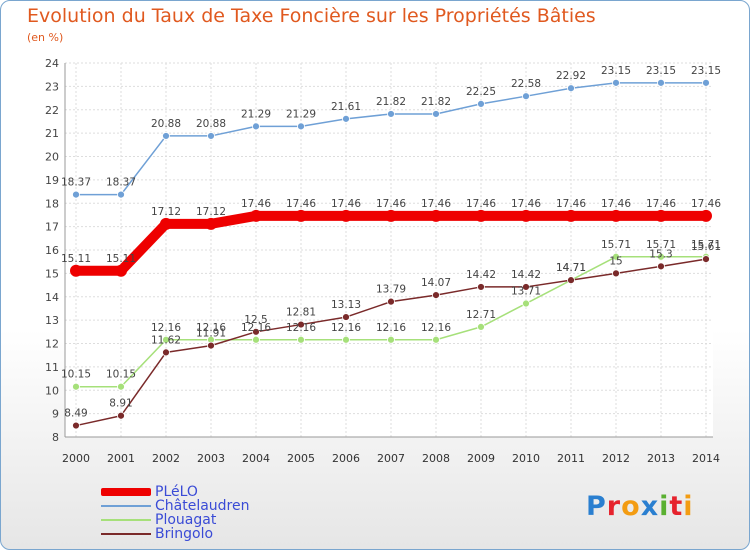 The height and width of the screenshot is (550, 750). I want to click on y-tick-label: 21, so click(52, 133).